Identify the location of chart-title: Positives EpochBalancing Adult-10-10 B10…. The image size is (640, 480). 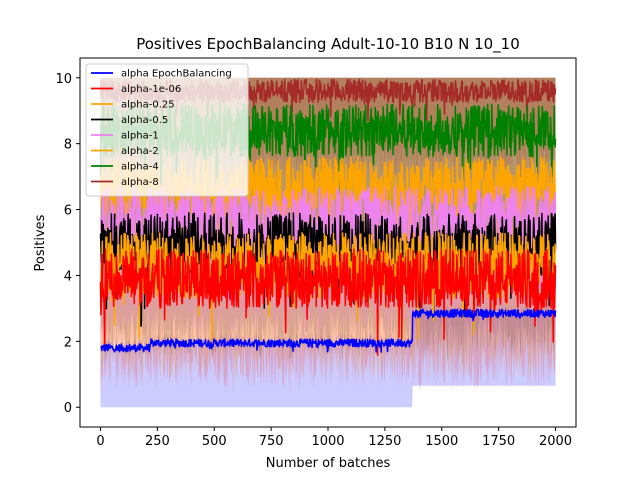
(328, 44).